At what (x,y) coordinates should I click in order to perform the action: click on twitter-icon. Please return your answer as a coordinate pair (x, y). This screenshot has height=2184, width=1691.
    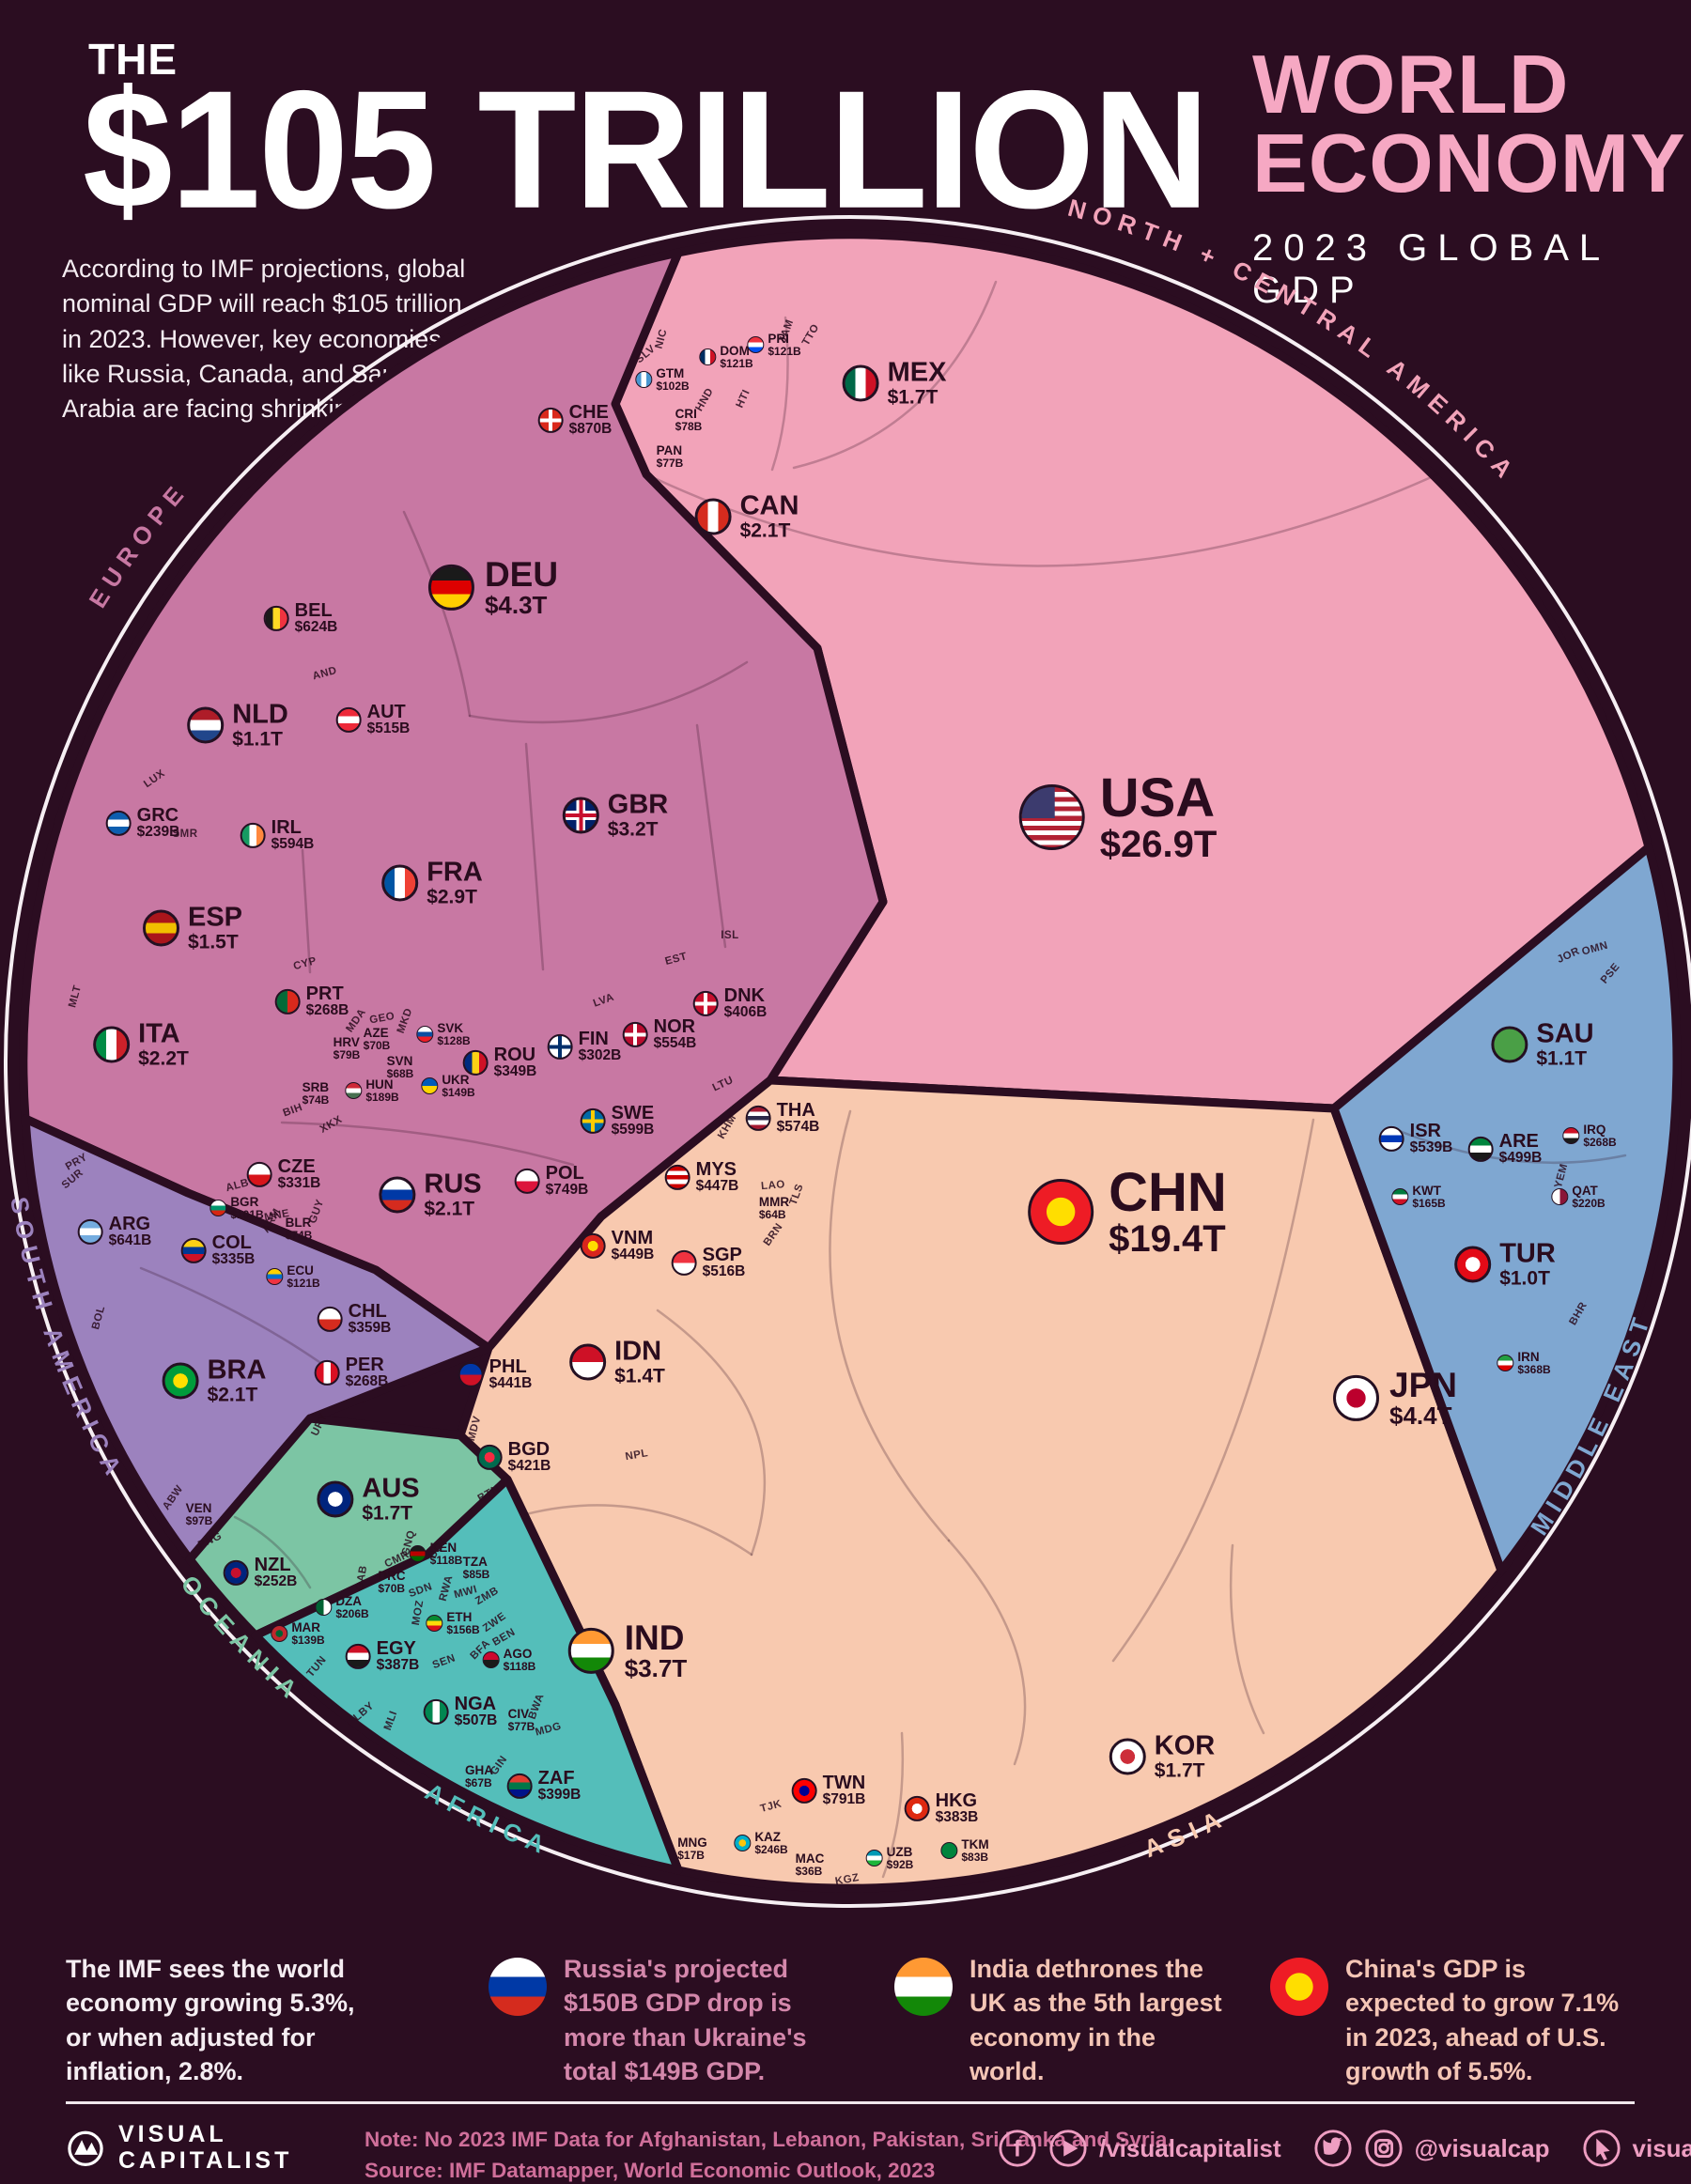
    Looking at the image, I should click on (1333, 2148).